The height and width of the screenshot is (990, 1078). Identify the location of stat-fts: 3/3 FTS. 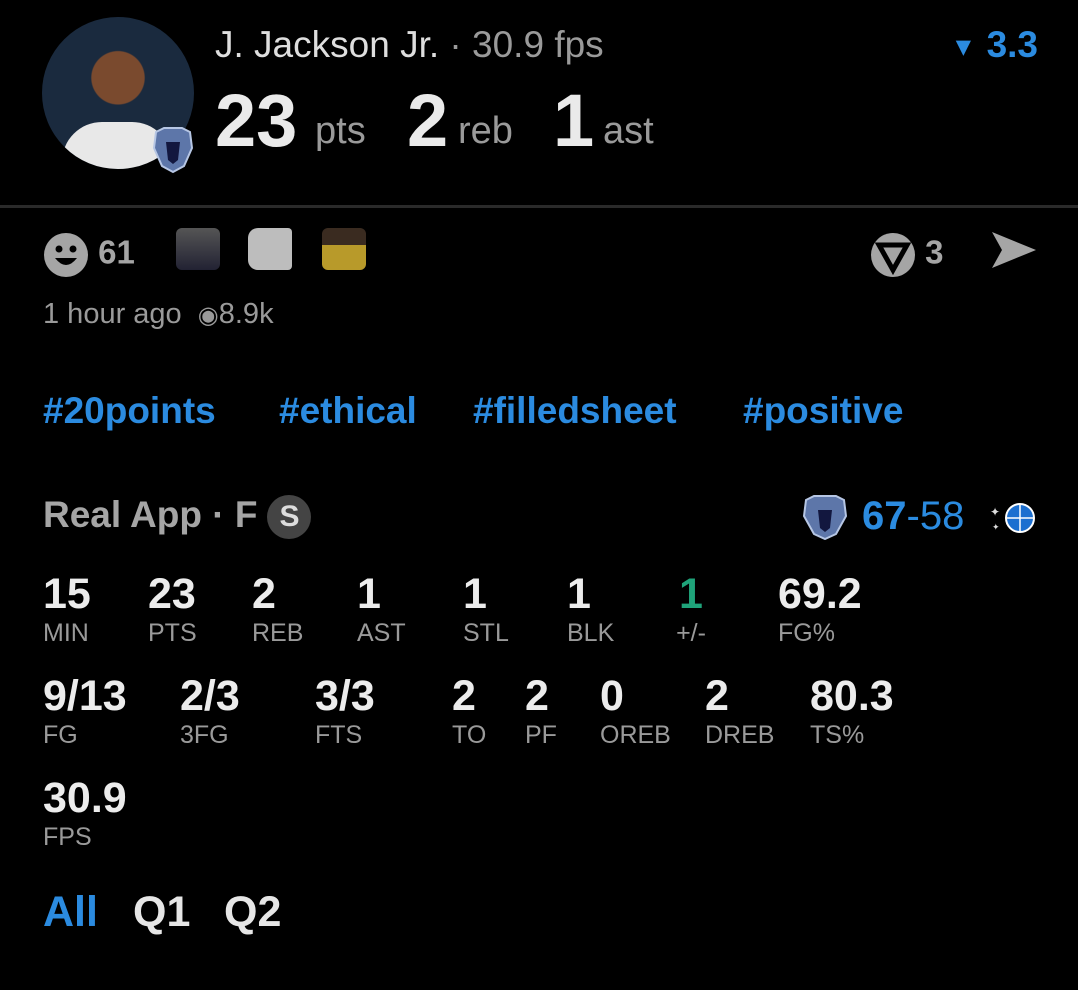
(345, 711).